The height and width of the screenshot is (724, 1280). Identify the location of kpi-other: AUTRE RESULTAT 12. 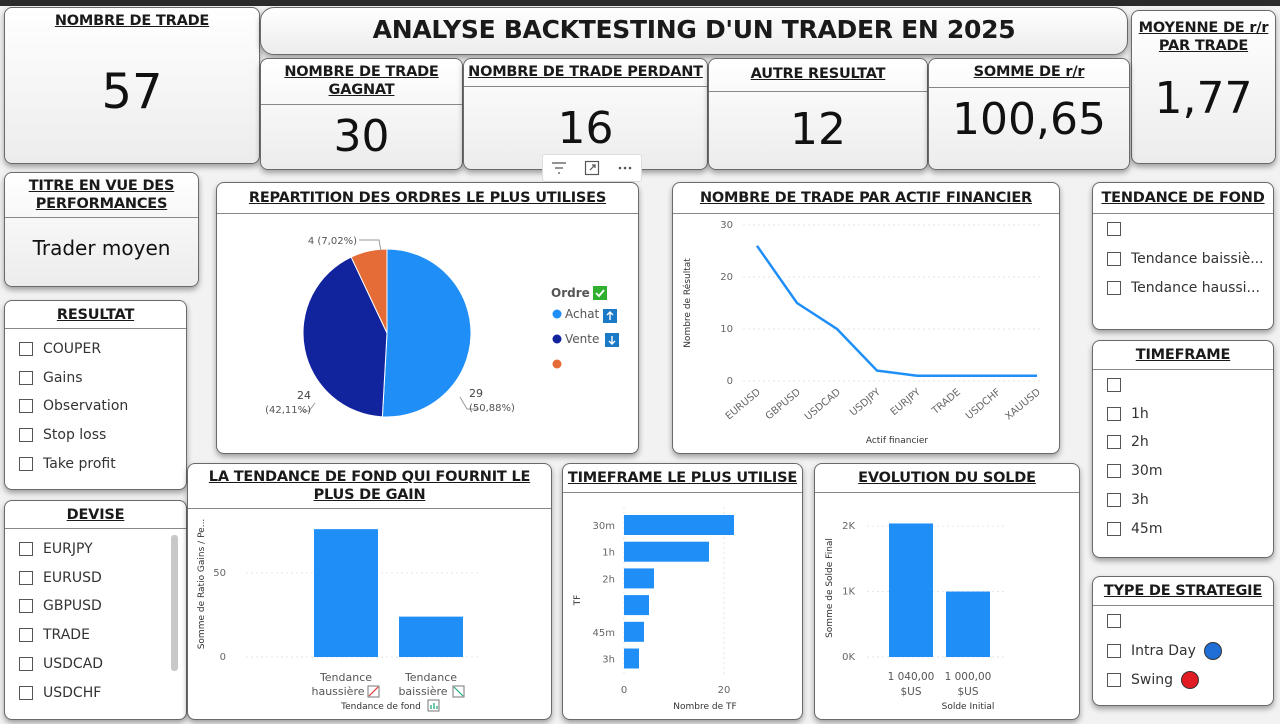
(818, 114).